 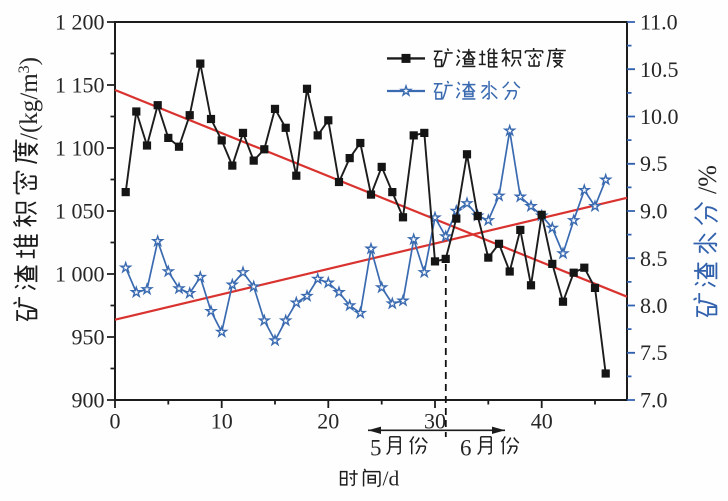 What do you see at coordinates (80, 148) in the screenshot?
I see `svg-text: 1 100` at bounding box center [80, 148].